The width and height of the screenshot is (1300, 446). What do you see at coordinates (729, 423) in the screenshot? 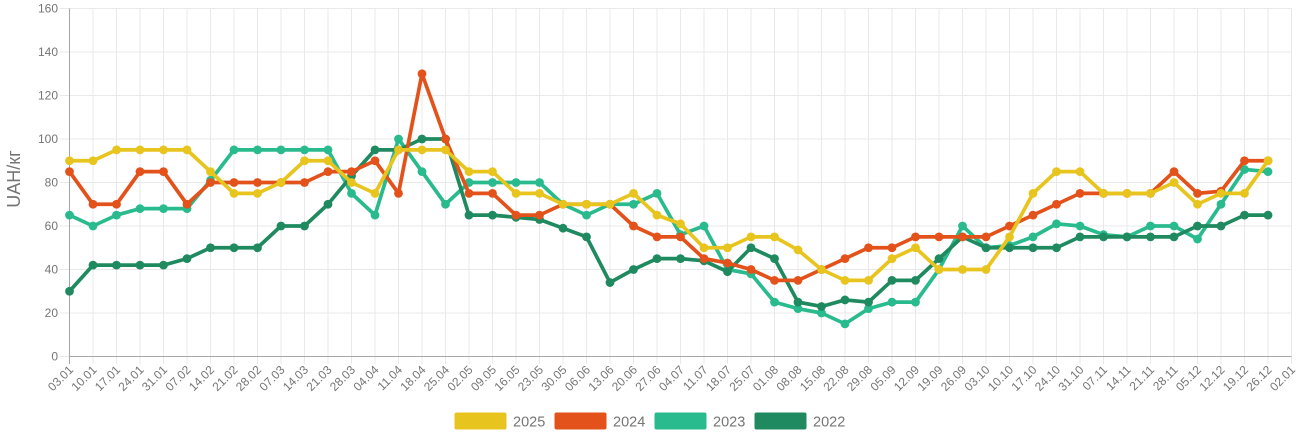
I see `svg-text: 2023` at bounding box center [729, 423].